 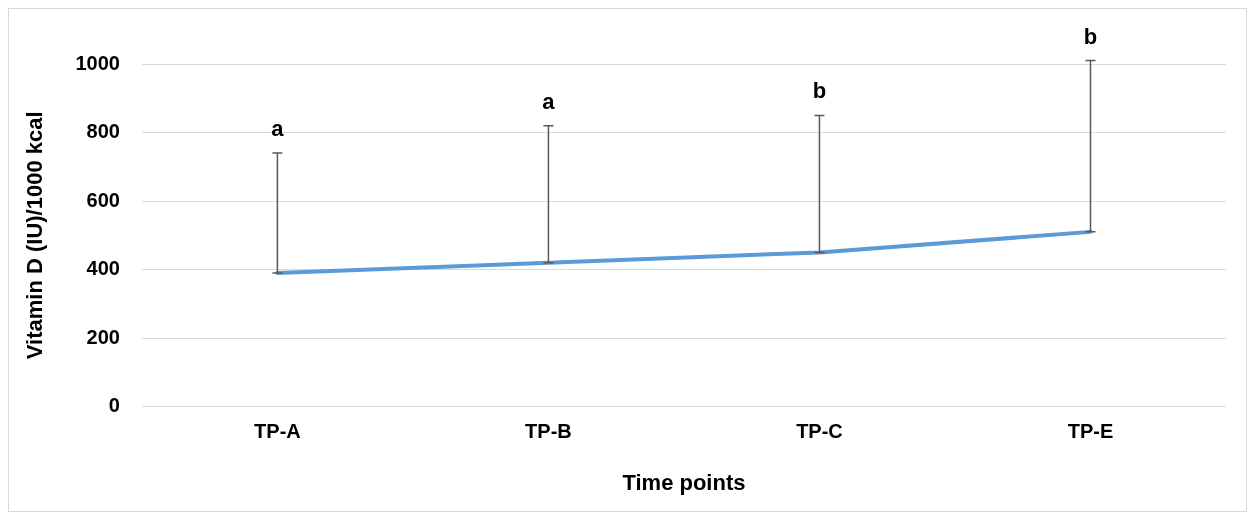 What do you see at coordinates (1090, 431) in the screenshot?
I see `x-tick-label: TP-E` at bounding box center [1090, 431].